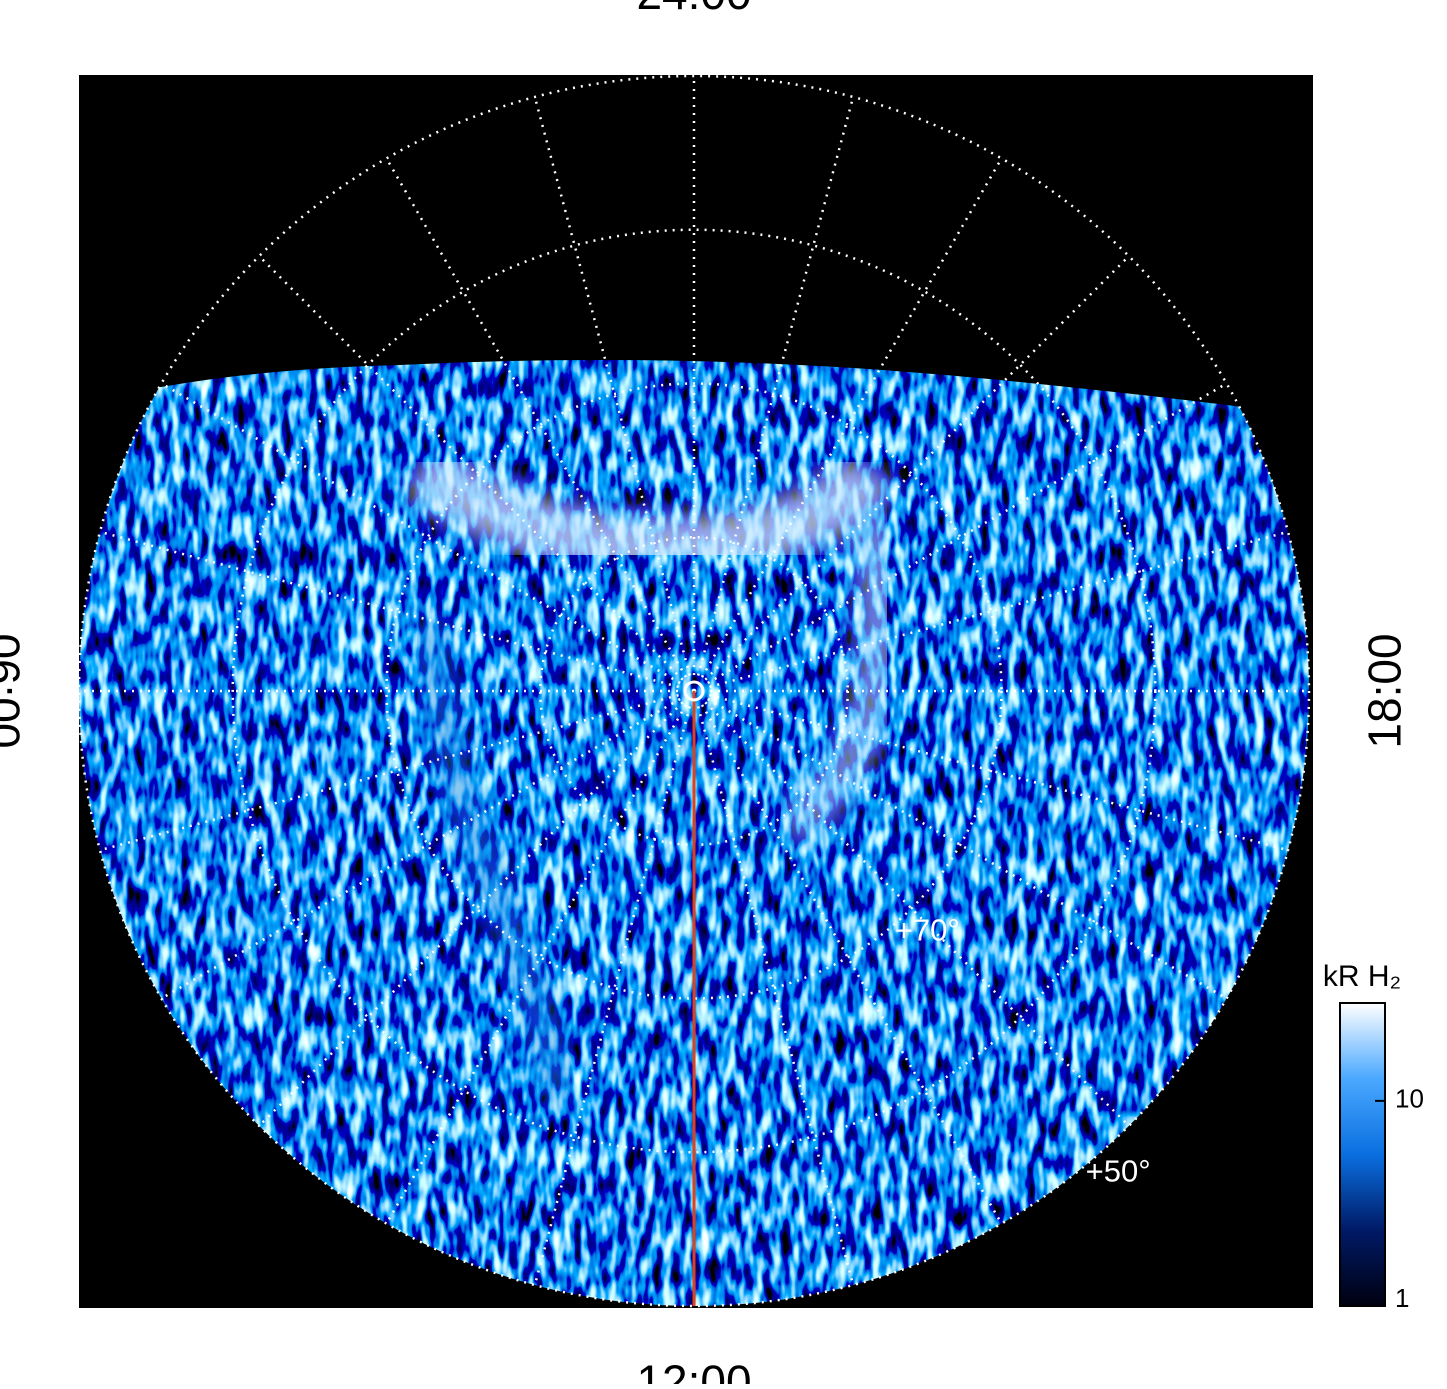 The height and width of the screenshot is (1389, 1447). What do you see at coordinates (15, 690) in the screenshot?
I see `local-time-label: 06:00` at bounding box center [15, 690].